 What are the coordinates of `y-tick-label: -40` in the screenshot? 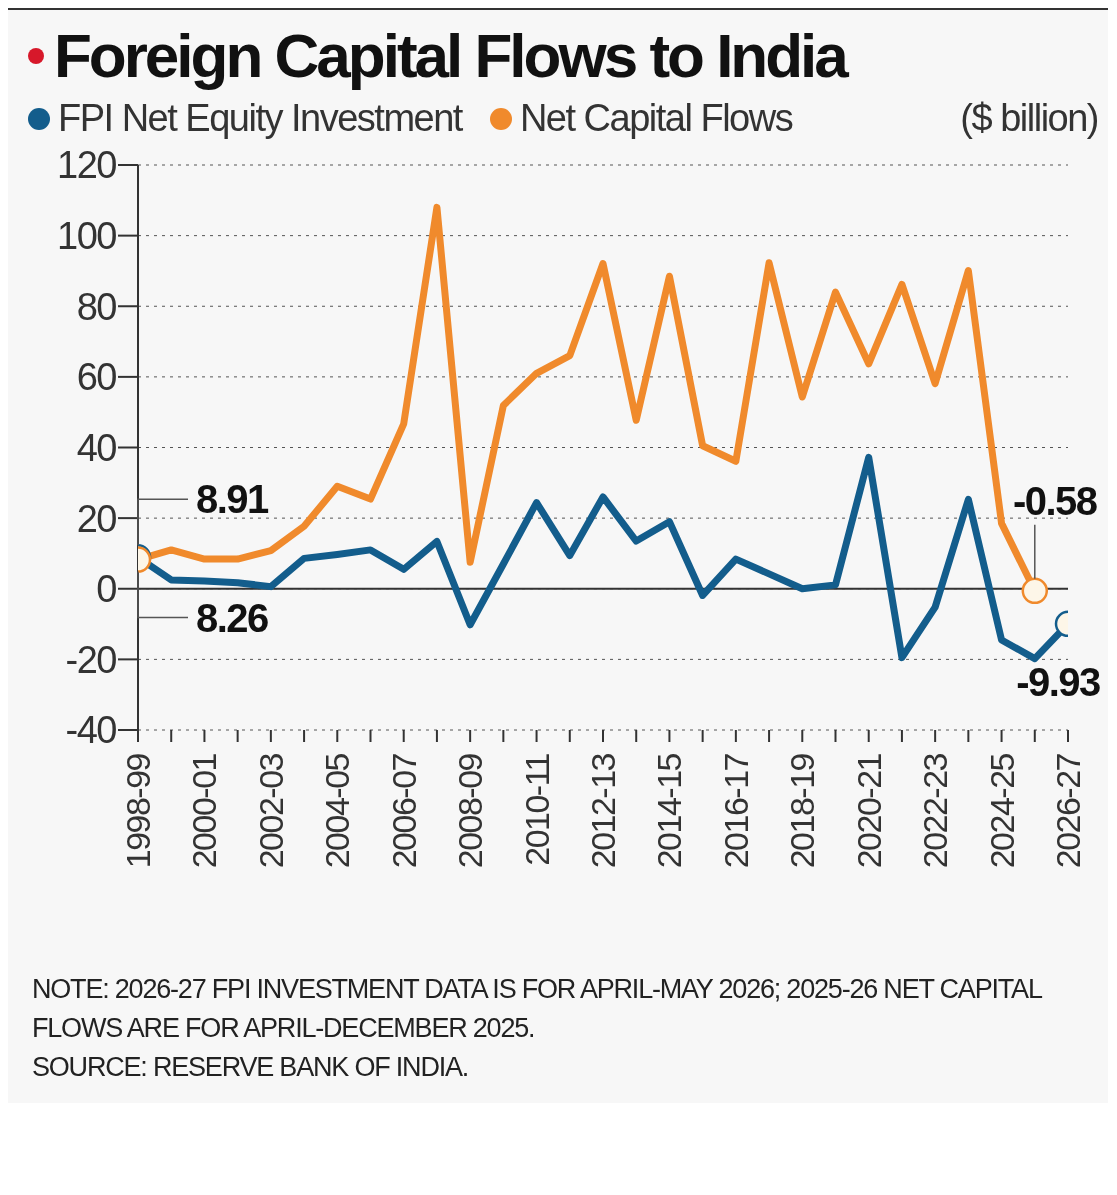 It's located at (91, 730).